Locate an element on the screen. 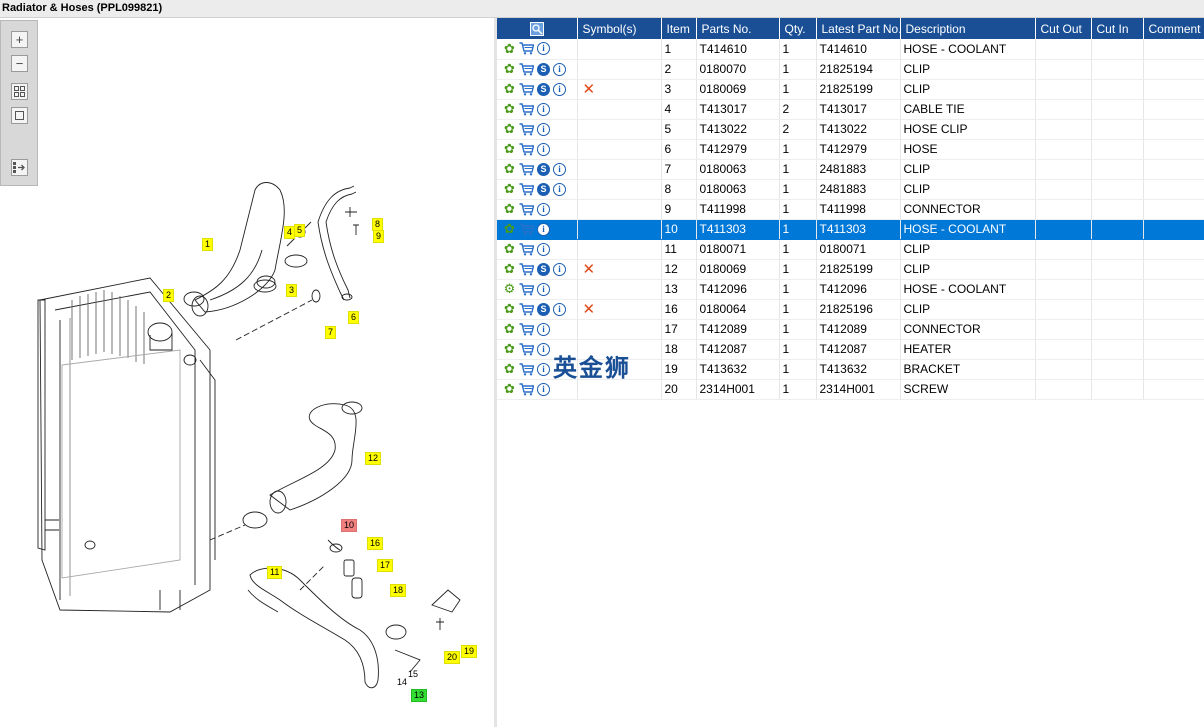 This screenshot has width=1204, height=727. column-header-latest-part-no: Latest Part No. is located at coordinates (858, 28).